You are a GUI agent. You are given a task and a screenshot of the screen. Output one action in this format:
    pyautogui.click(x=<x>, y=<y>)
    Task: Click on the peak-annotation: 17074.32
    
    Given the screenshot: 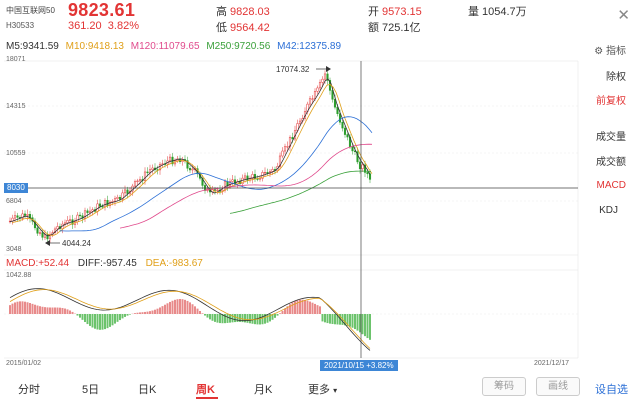 What is the action you would take?
    pyautogui.click(x=303, y=69)
    